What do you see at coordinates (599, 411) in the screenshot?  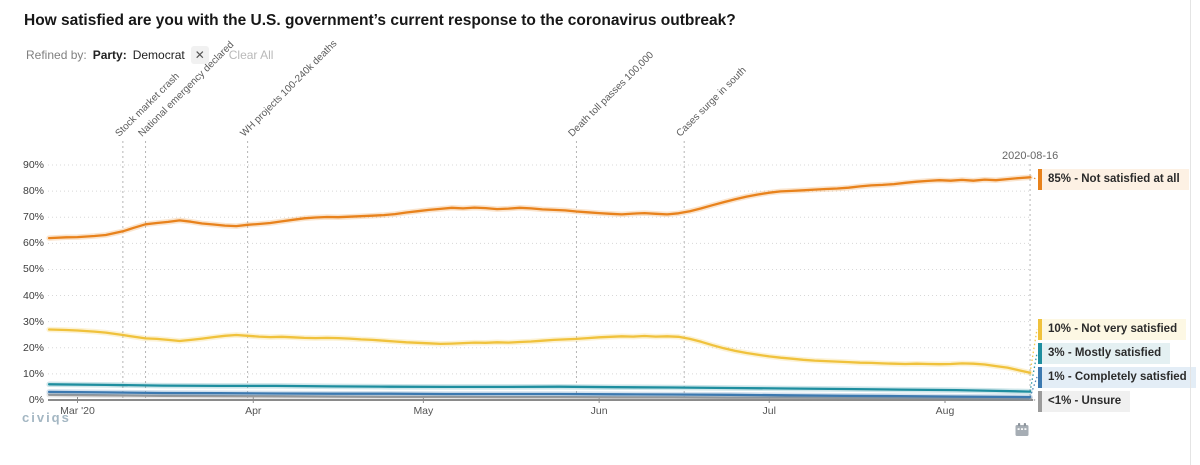 I see `x-axis-tick: Jun` at bounding box center [599, 411].